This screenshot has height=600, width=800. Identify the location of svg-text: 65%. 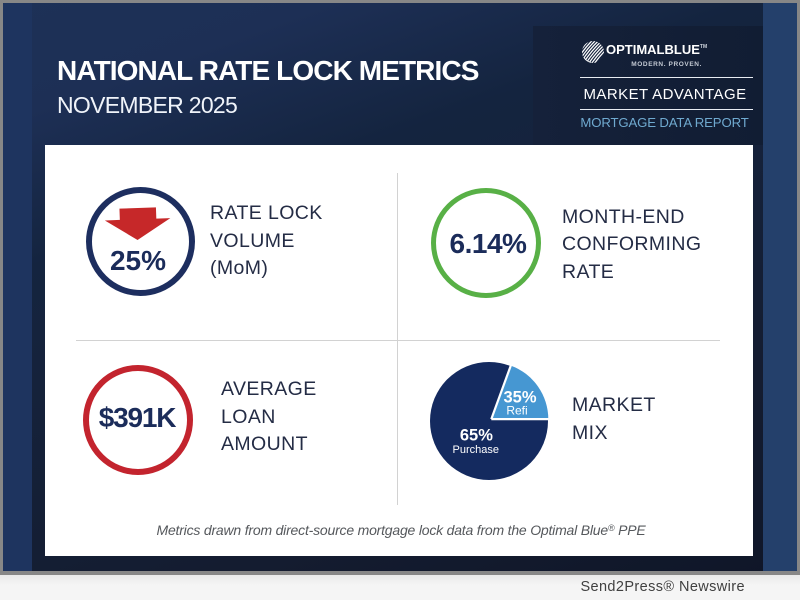
(476, 436).